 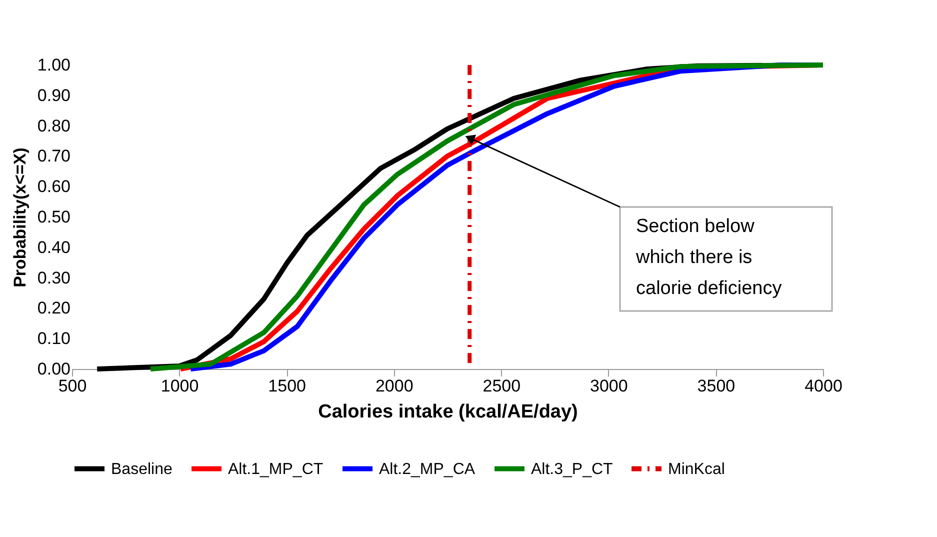 What do you see at coordinates (53, 278) in the screenshot?
I see `y-tick-label: 0.30` at bounding box center [53, 278].